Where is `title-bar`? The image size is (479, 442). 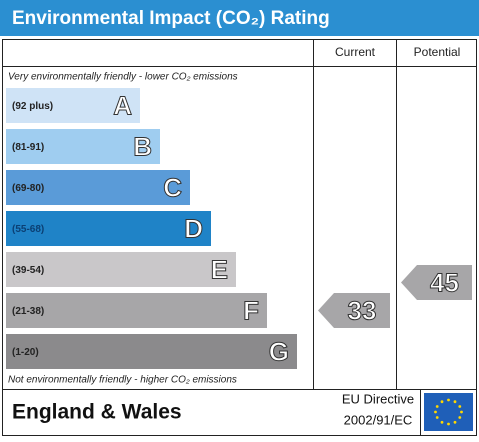 title-bar is located at coordinates (239, 18).